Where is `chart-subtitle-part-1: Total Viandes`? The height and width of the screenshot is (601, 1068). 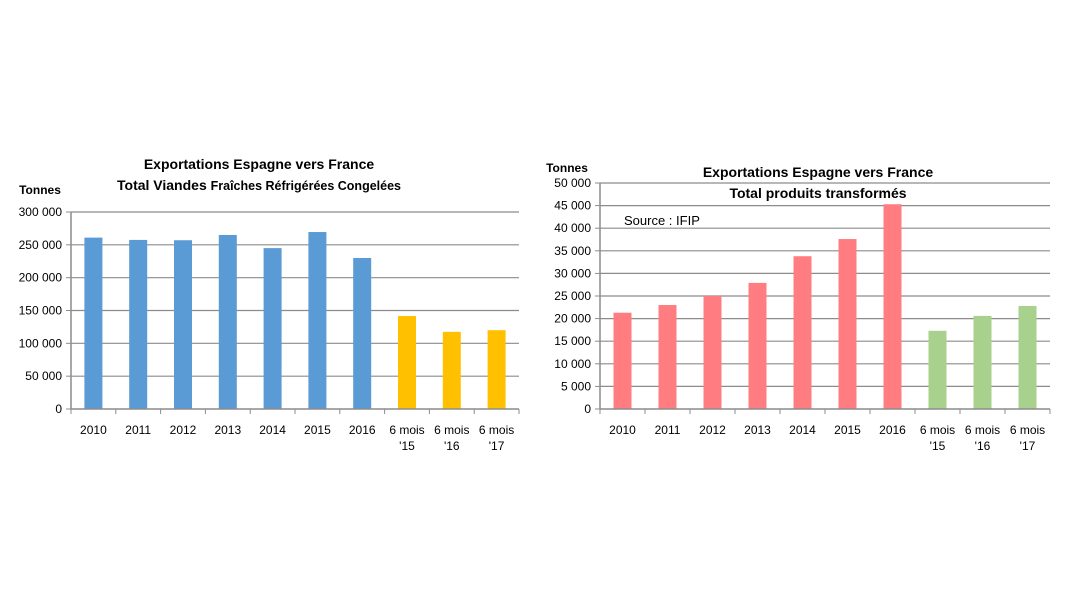
chart-subtitle-part-1: Total Viandes is located at coordinates (164, 185).